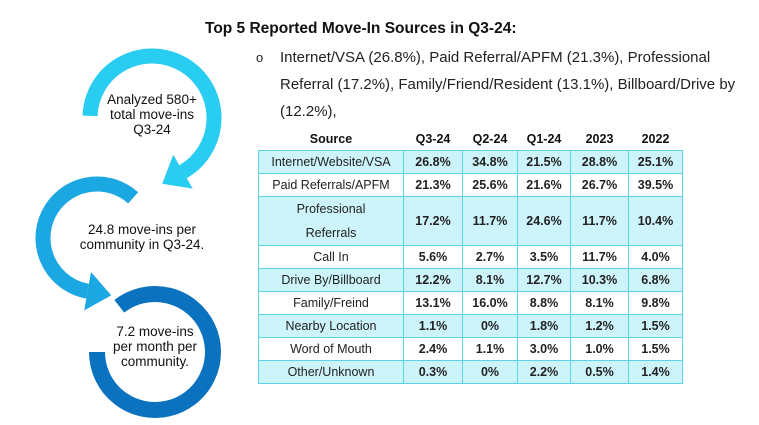 This screenshot has width=759, height=425. Describe the element at coordinates (433, 349) in the screenshot. I see `value-cell: 2.4%` at that location.